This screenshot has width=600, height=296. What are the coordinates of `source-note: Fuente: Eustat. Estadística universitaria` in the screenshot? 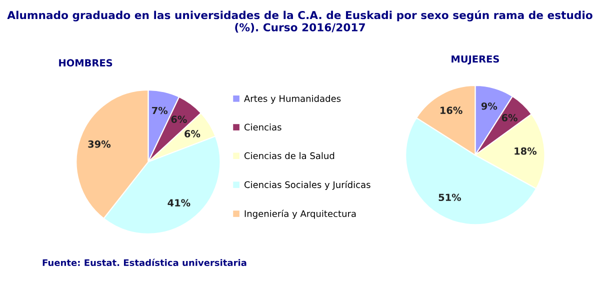 It's located at (144, 262).